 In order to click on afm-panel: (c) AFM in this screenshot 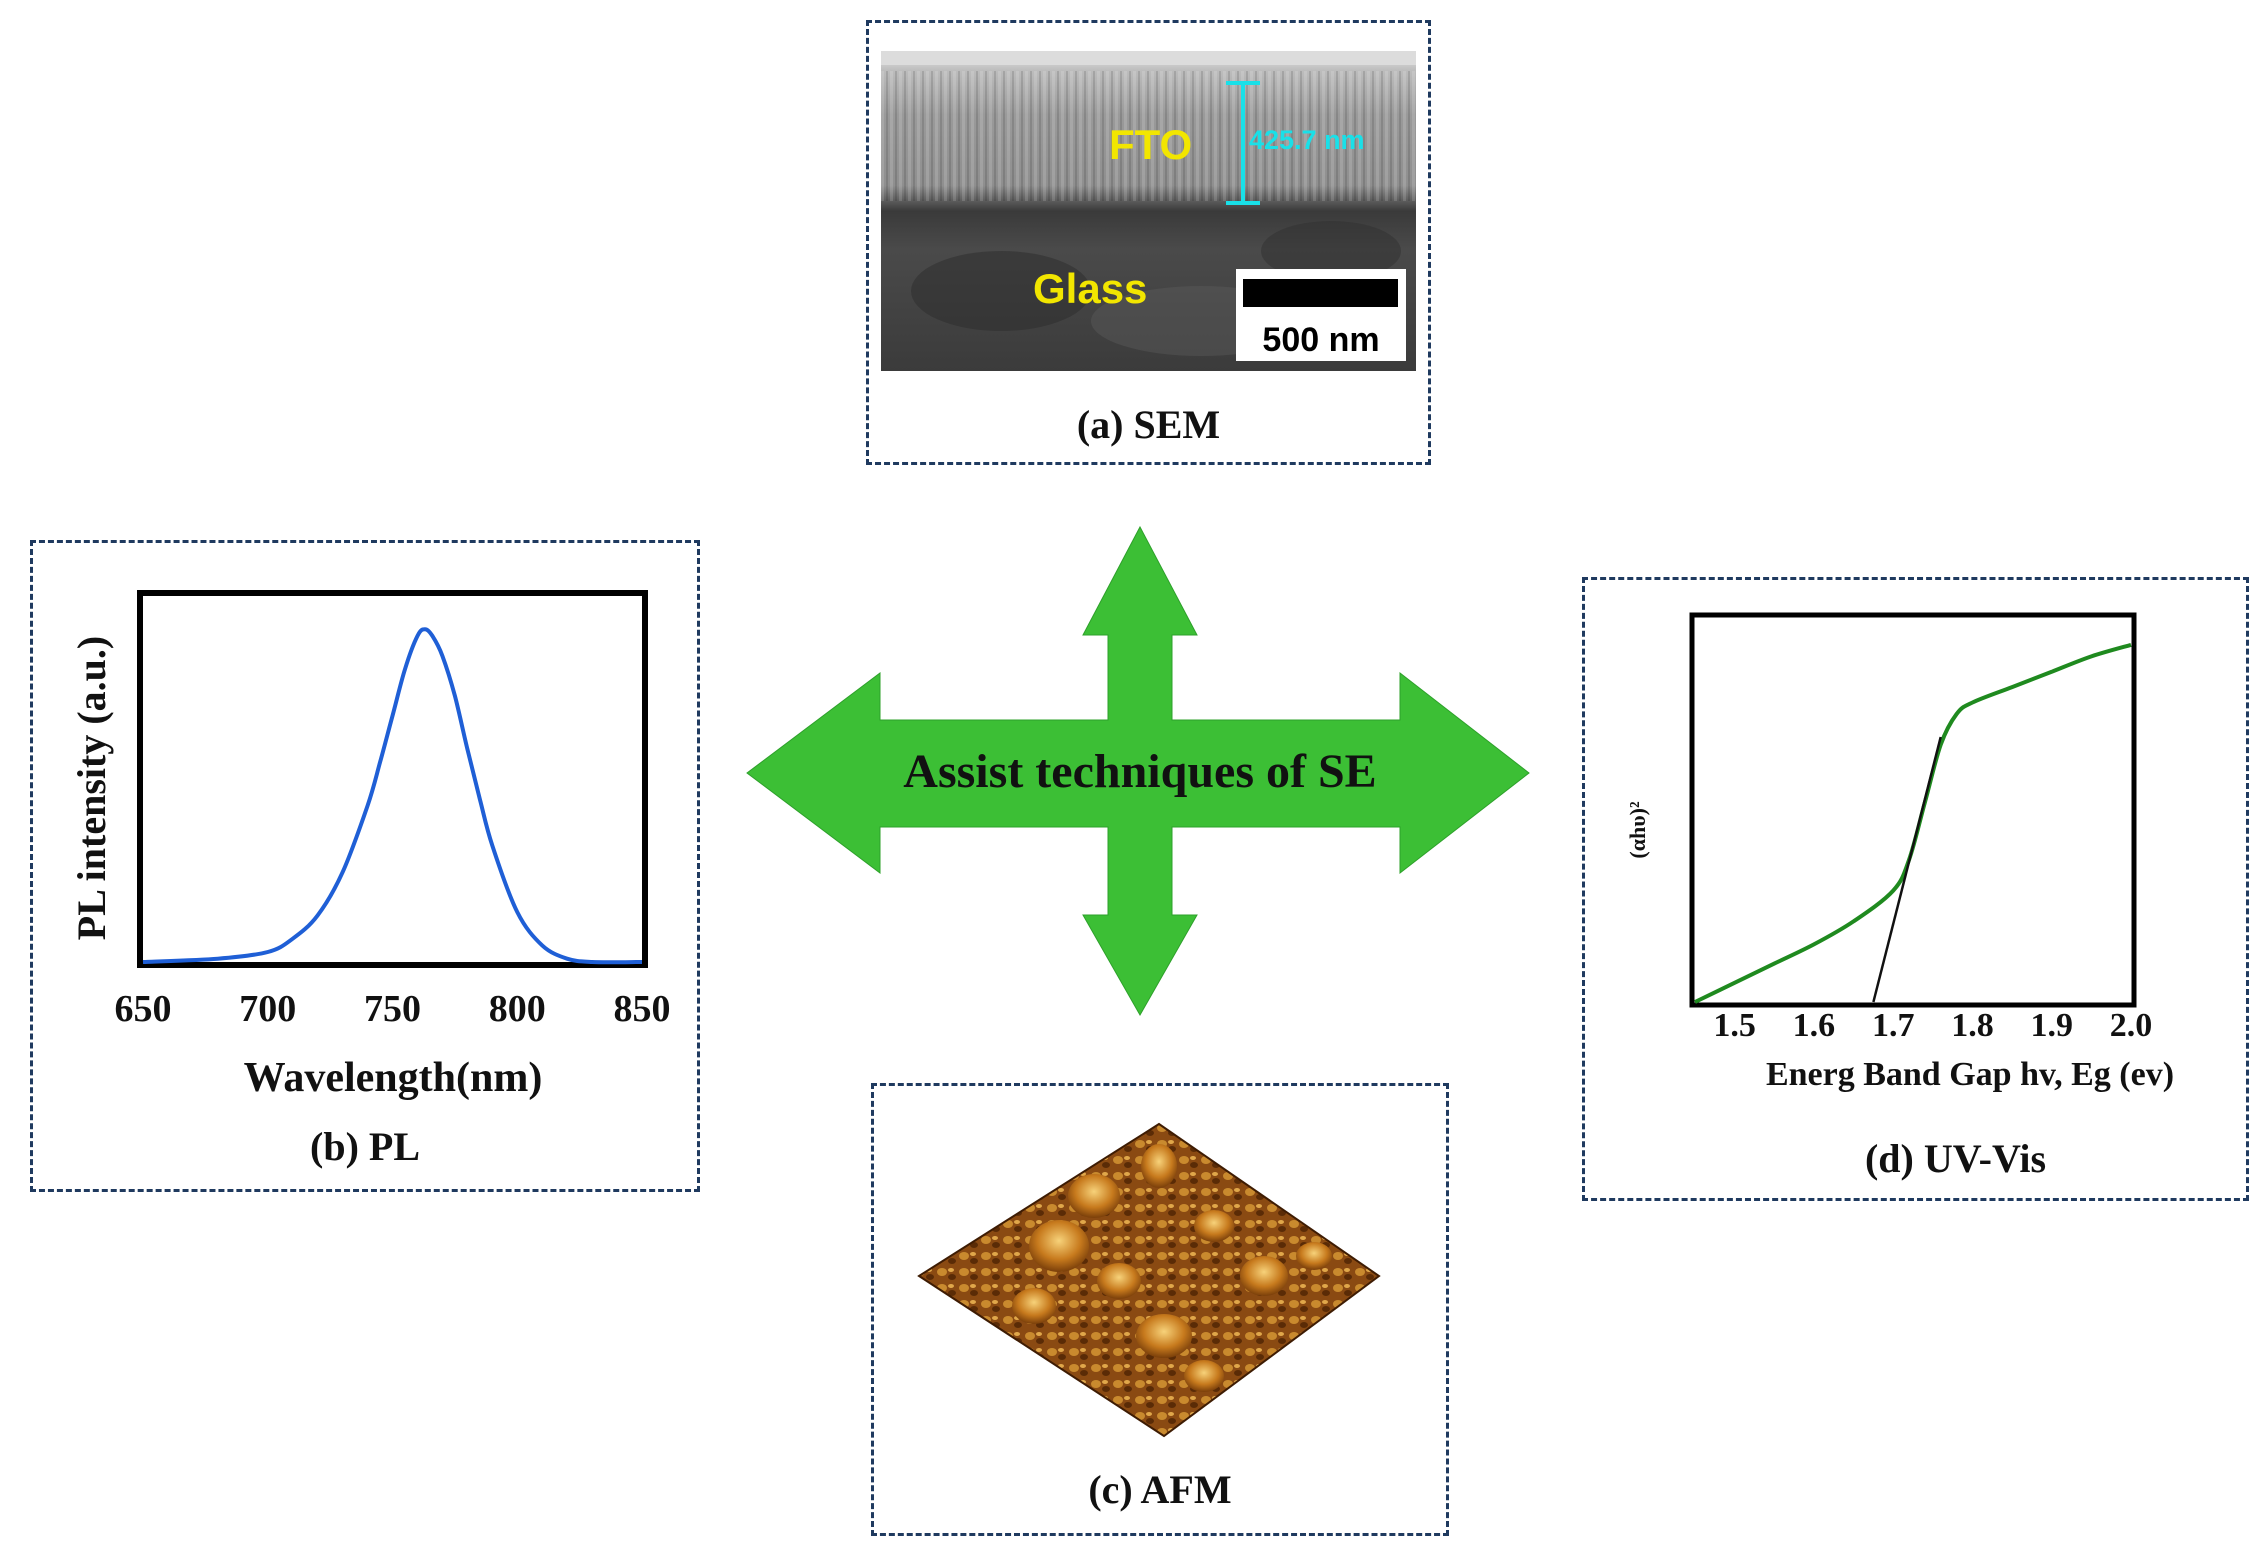, I will do `click(1160, 1309)`.